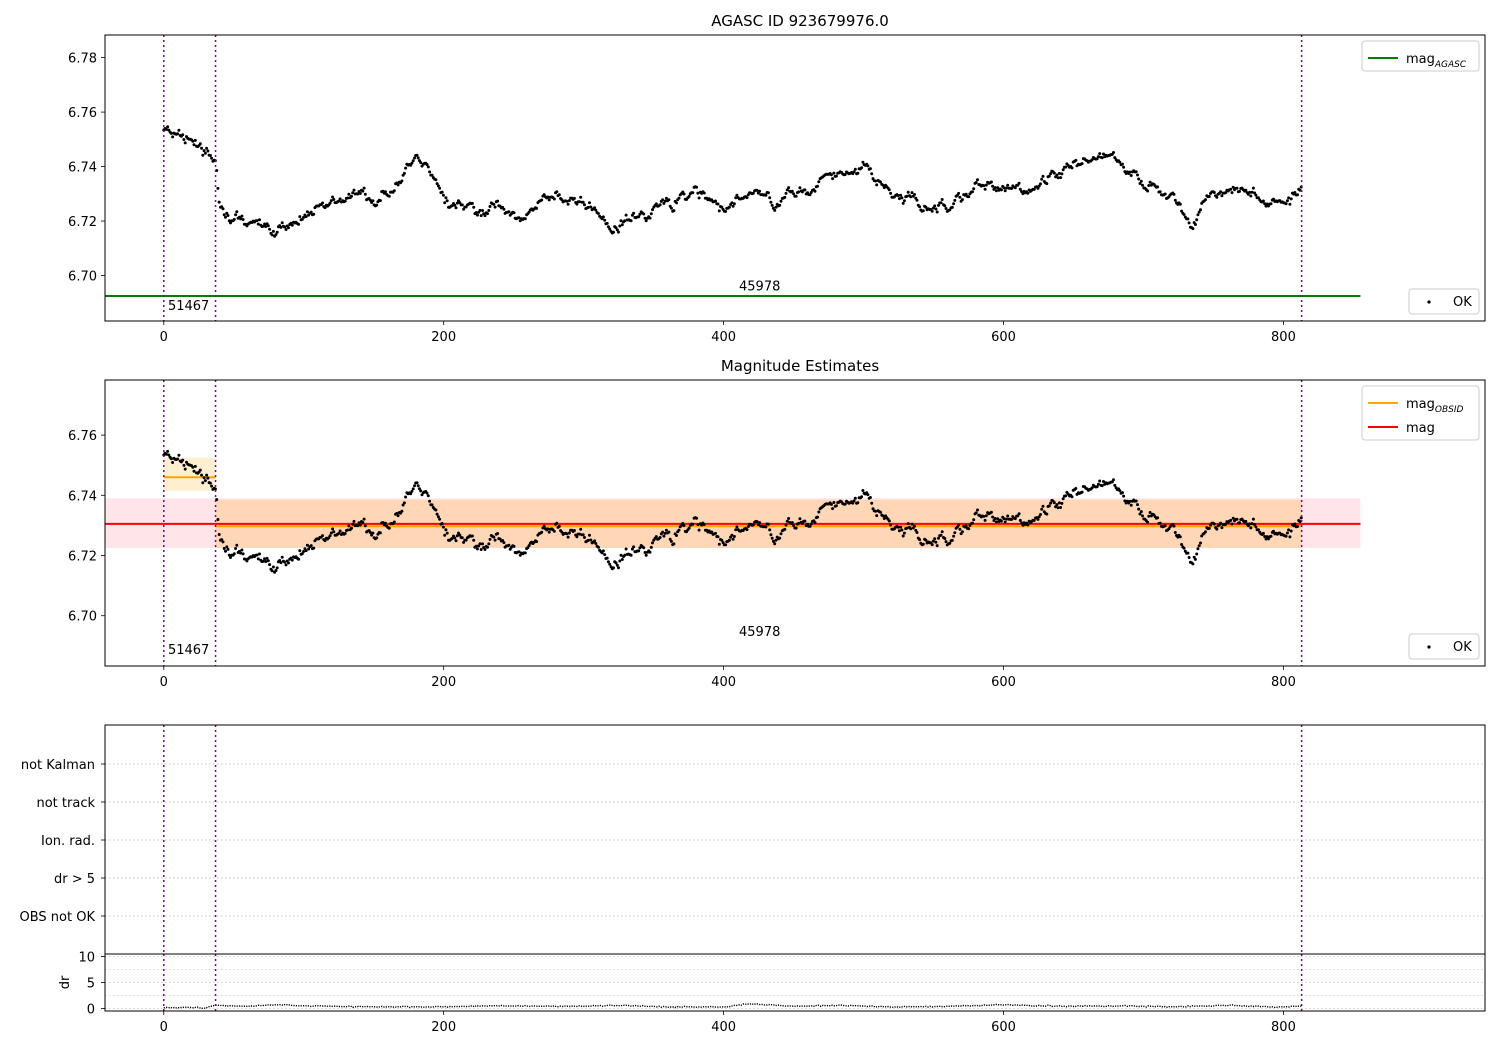 The image size is (1500, 1050). Describe the element at coordinates (82, 222) in the screenshot. I see `y-tick-label: 6.72` at that location.